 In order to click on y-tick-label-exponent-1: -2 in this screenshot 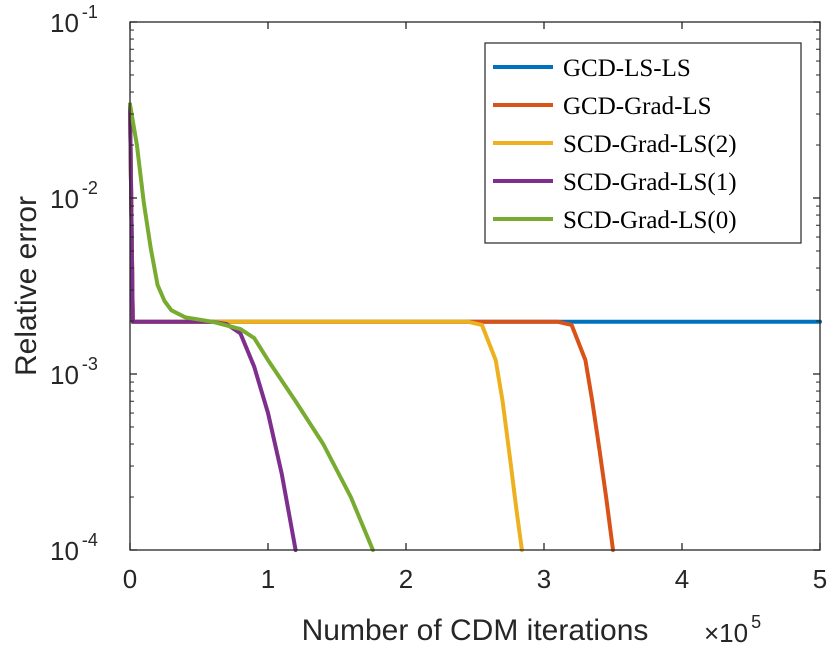, I will do `click(90, 188)`.